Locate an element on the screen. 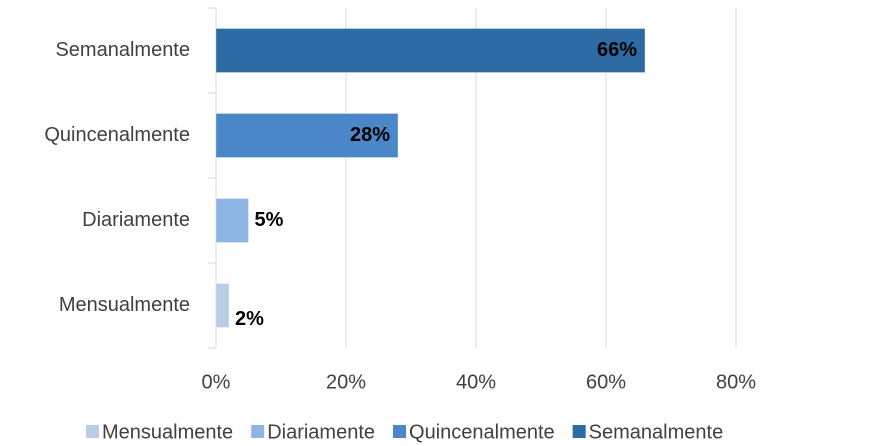  x-tick-label: 60% is located at coordinates (606, 382).